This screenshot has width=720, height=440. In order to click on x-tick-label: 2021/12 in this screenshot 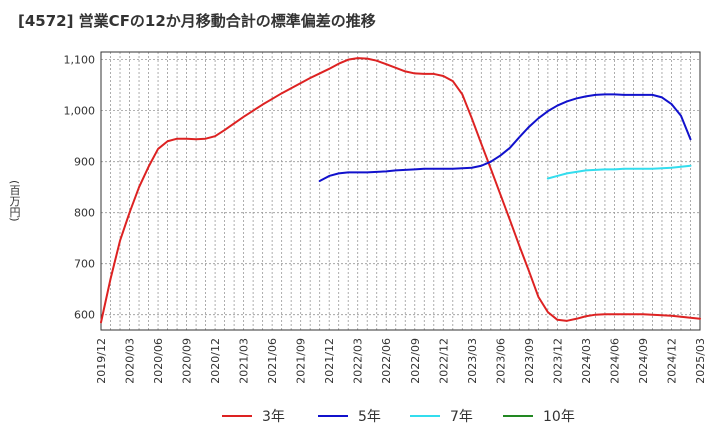, I will do `click(329, 361)`.